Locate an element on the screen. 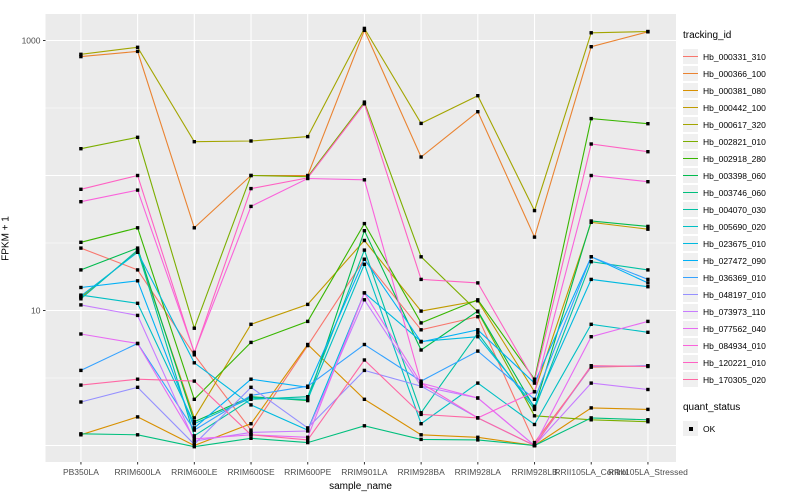 This screenshot has height=500, width=800. legend-entry-Hb_027472_090: Hb_027472_090 is located at coordinates (740, 260).